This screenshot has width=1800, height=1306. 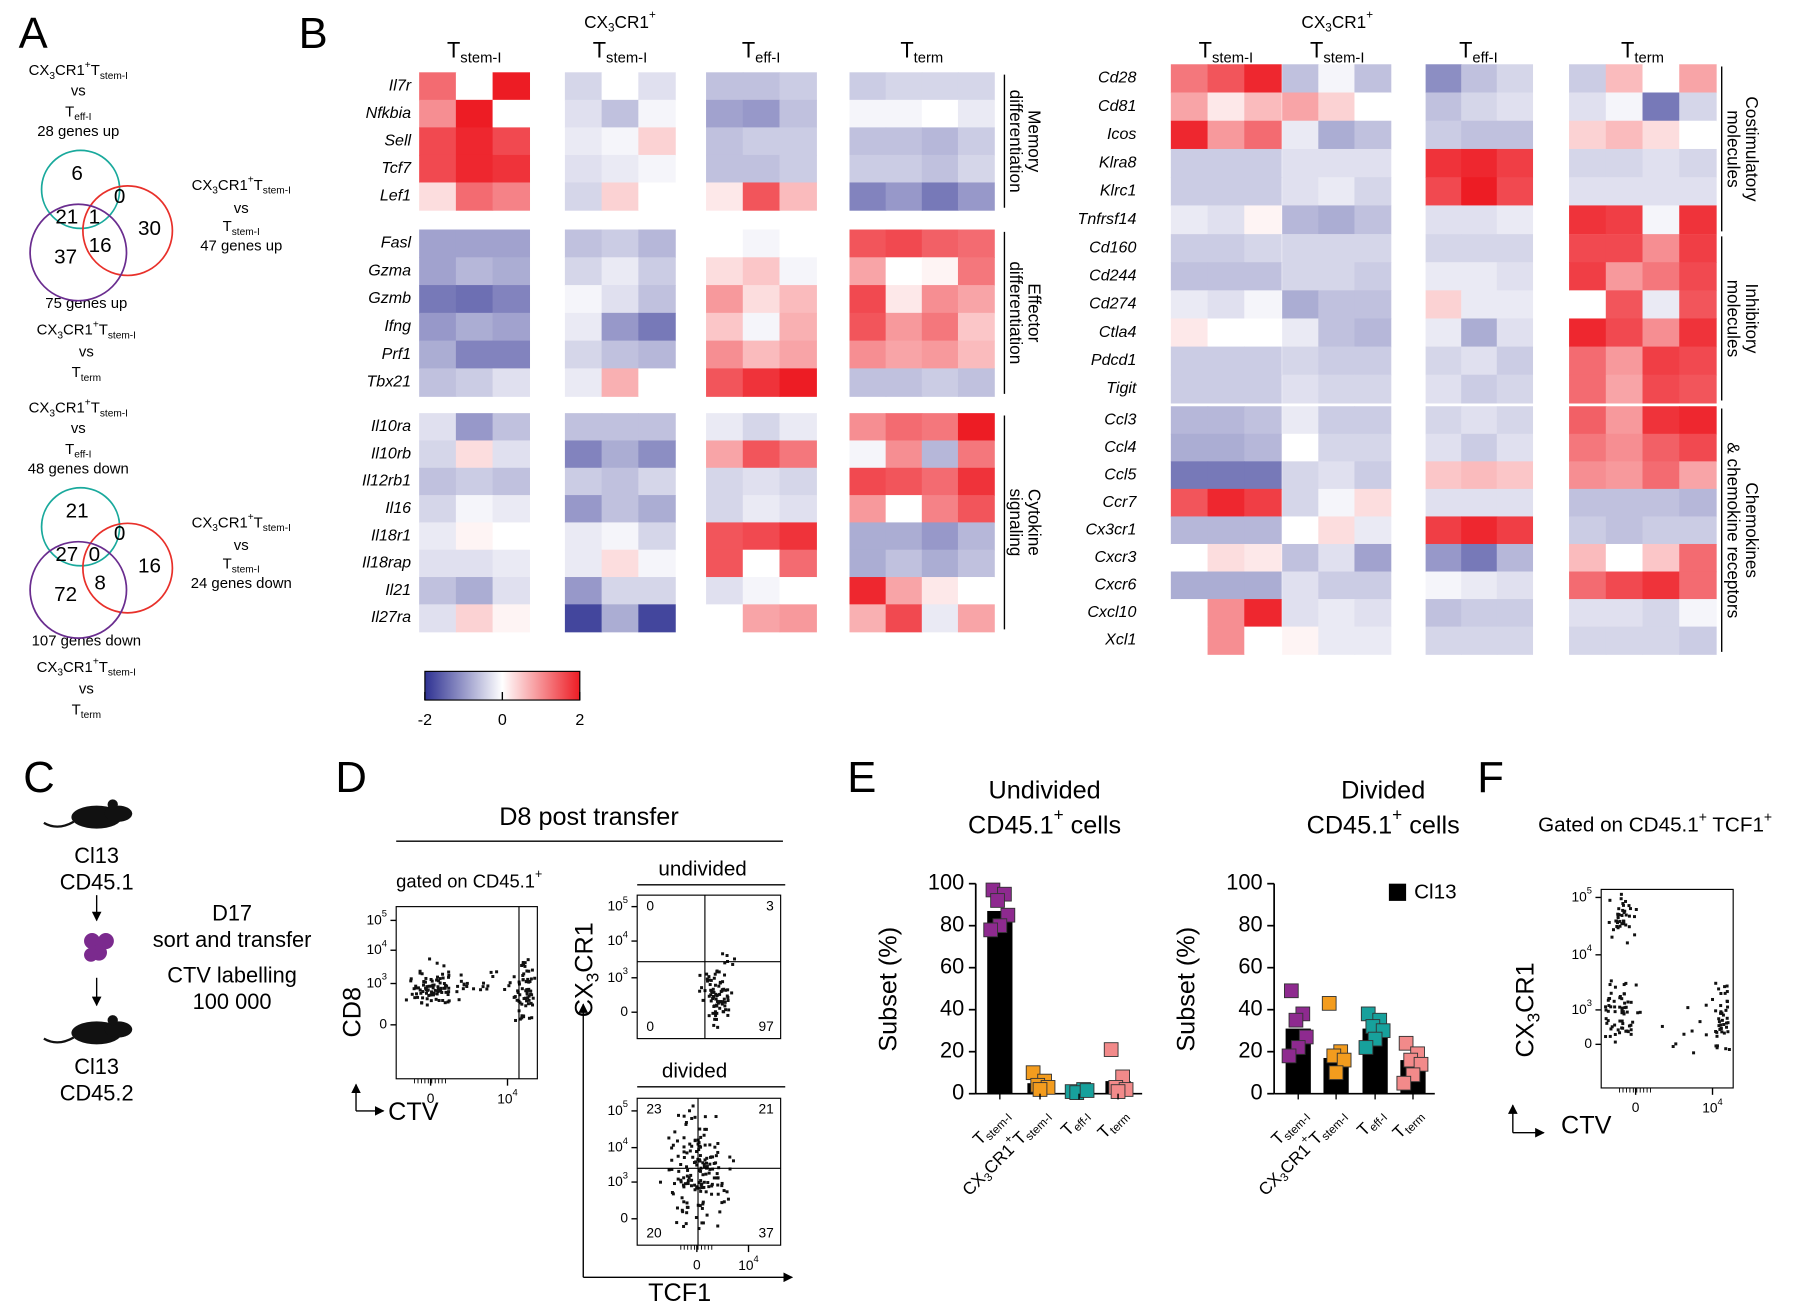 I want to click on text-part: CD45.1, so click(x=1011, y=825).